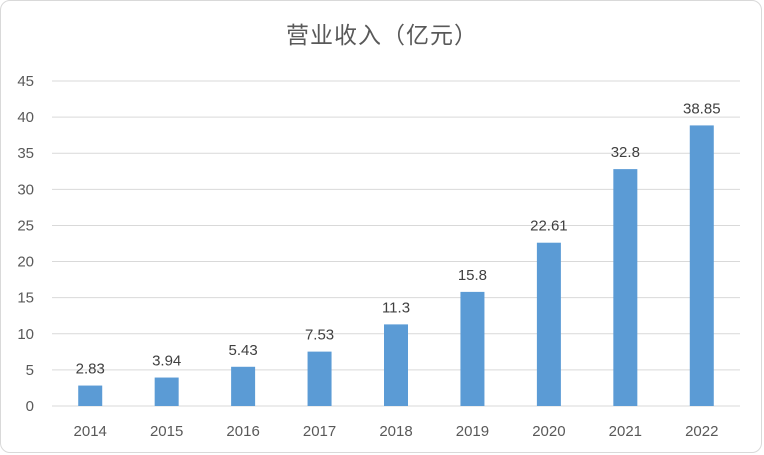 This screenshot has width=764, height=455. Describe the element at coordinates (90, 431) in the screenshot. I see `x-tick-label: 2014` at that location.